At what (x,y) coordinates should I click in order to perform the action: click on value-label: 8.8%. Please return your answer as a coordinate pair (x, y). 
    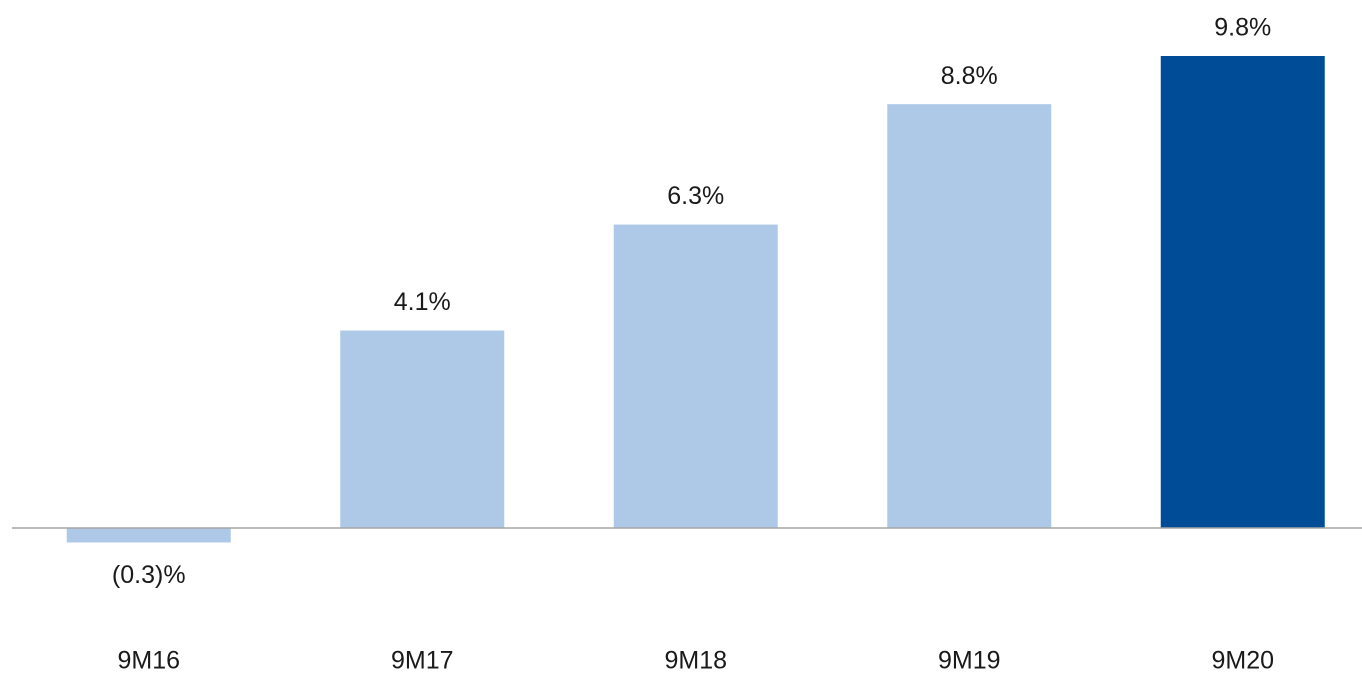
    Looking at the image, I should click on (969, 76).